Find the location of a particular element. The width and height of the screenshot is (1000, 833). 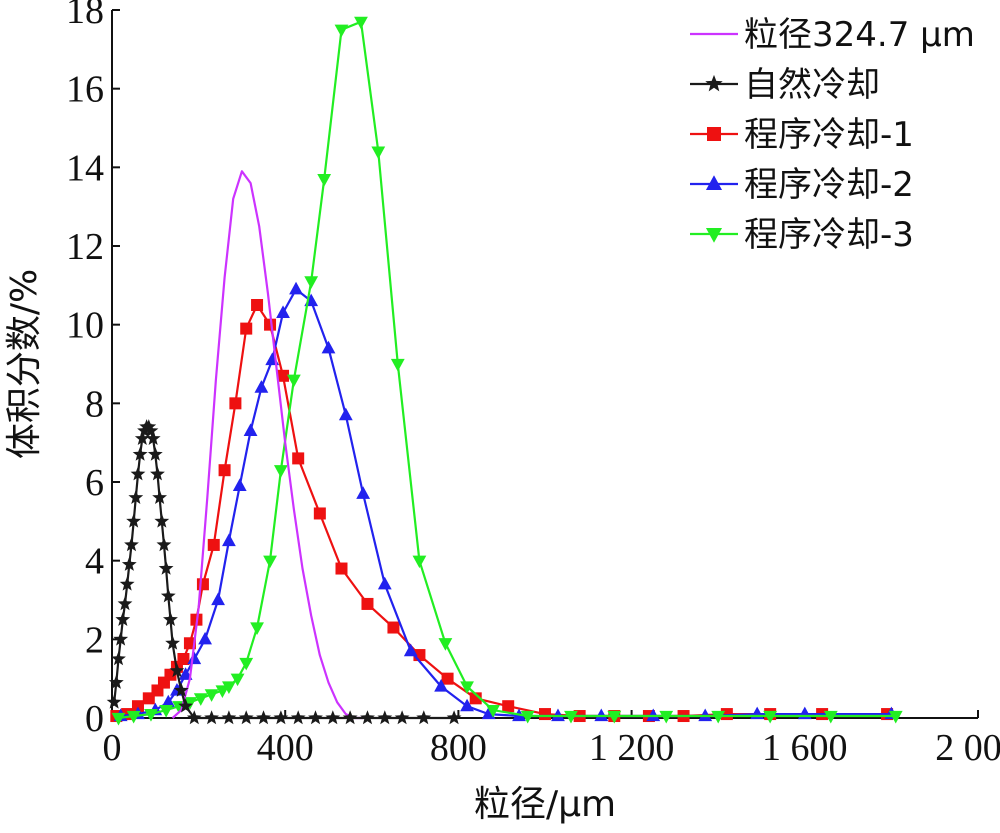

y-tick-label: 14 is located at coordinates (85, 168).